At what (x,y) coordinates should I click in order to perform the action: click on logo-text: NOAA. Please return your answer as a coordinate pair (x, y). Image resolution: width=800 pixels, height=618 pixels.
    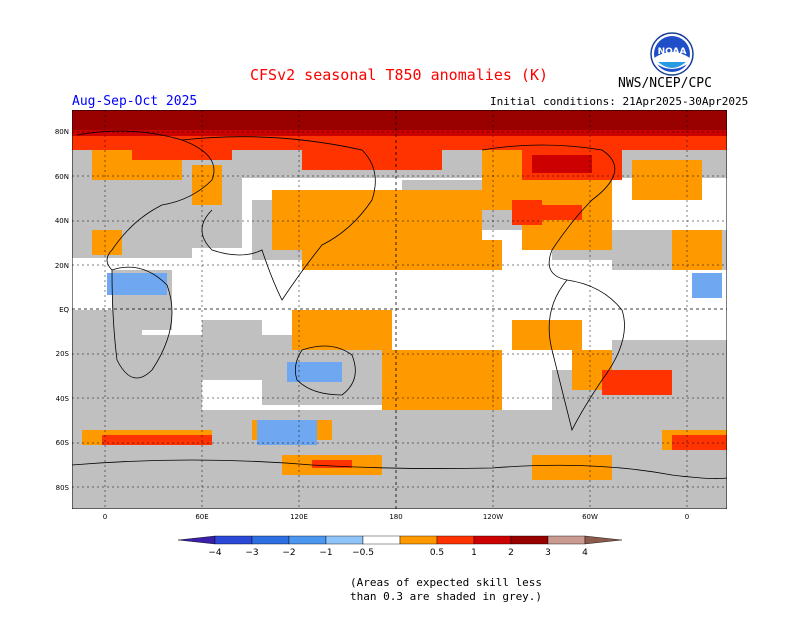
    Looking at the image, I should click on (672, 52).